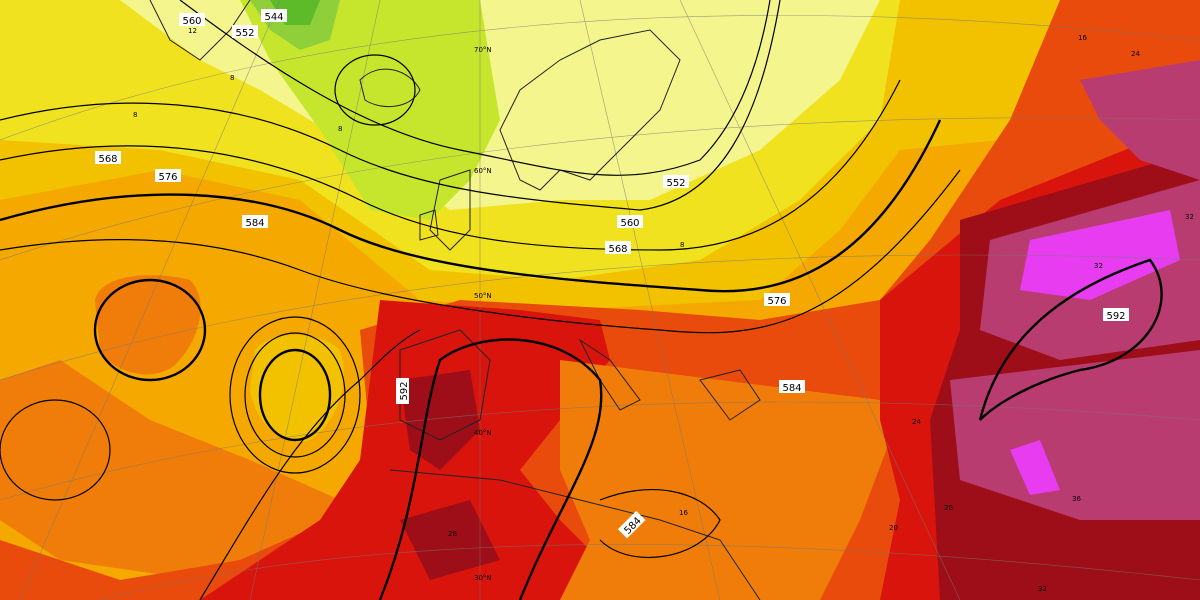 Image resolution: width=1200 pixels, height=600 pixels. I want to click on contour-592-east, so click(1070, 339).